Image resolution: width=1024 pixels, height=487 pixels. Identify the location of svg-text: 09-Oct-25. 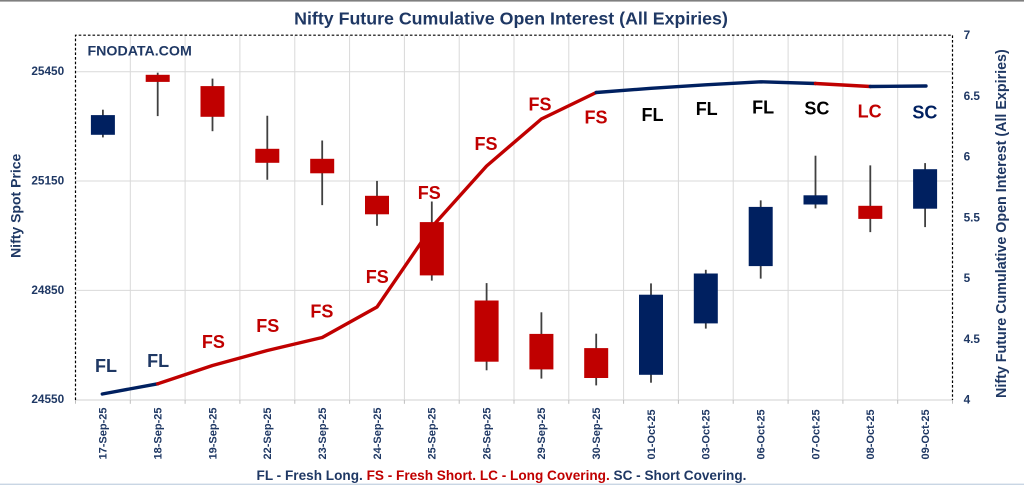
(926, 434).